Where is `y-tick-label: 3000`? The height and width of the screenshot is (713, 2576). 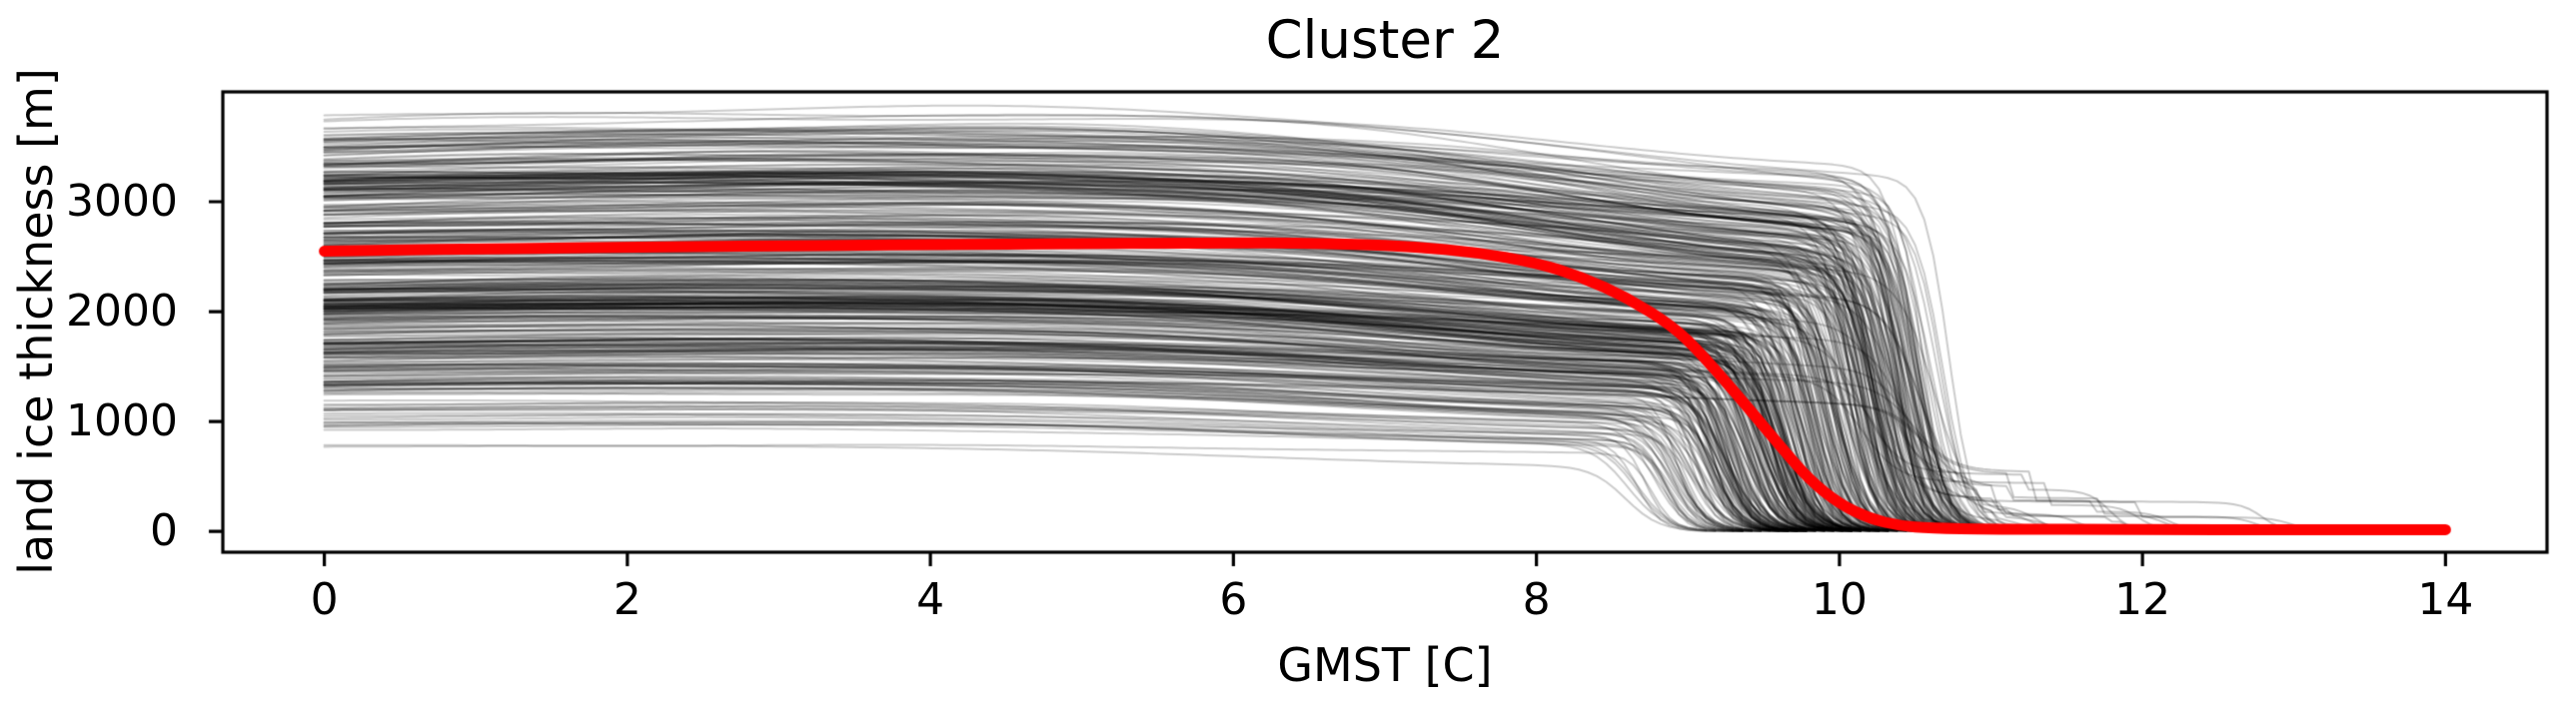
y-tick-label: 3000 is located at coordinates (122, 202).